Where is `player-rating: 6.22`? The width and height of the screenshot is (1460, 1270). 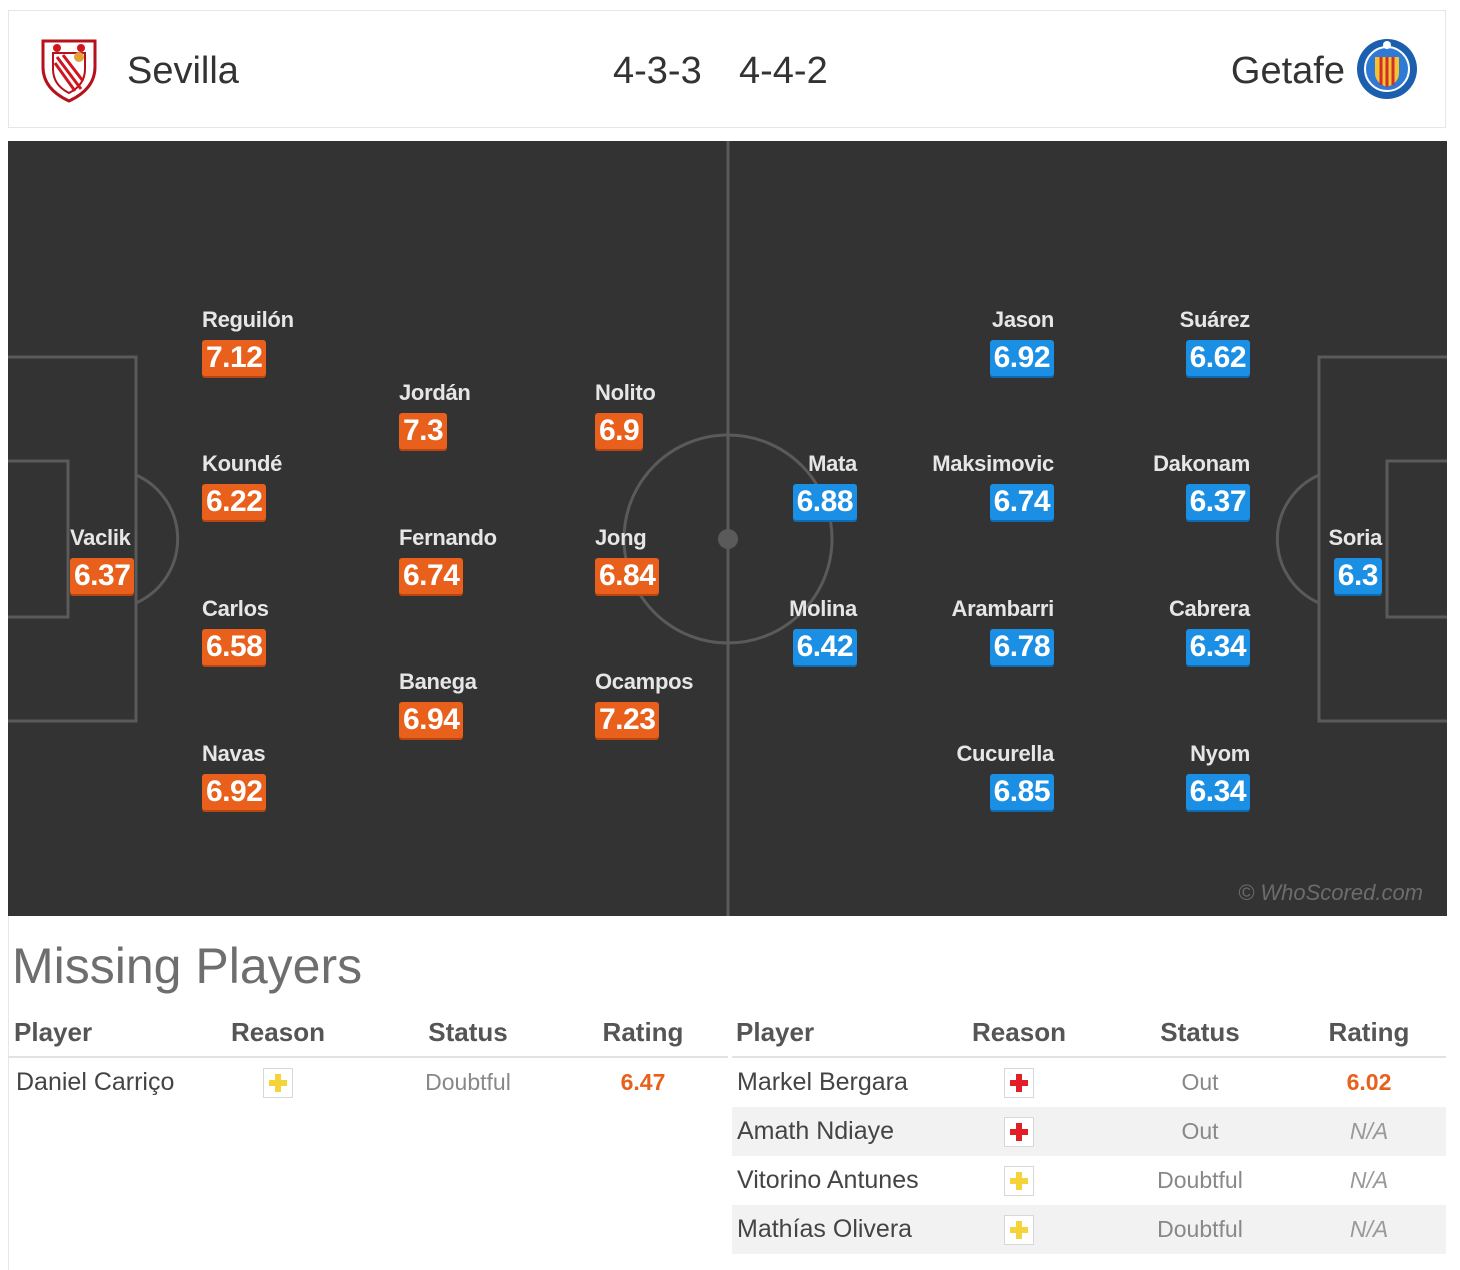 player-rating: 6.22 is located at coordinates (234, 502).